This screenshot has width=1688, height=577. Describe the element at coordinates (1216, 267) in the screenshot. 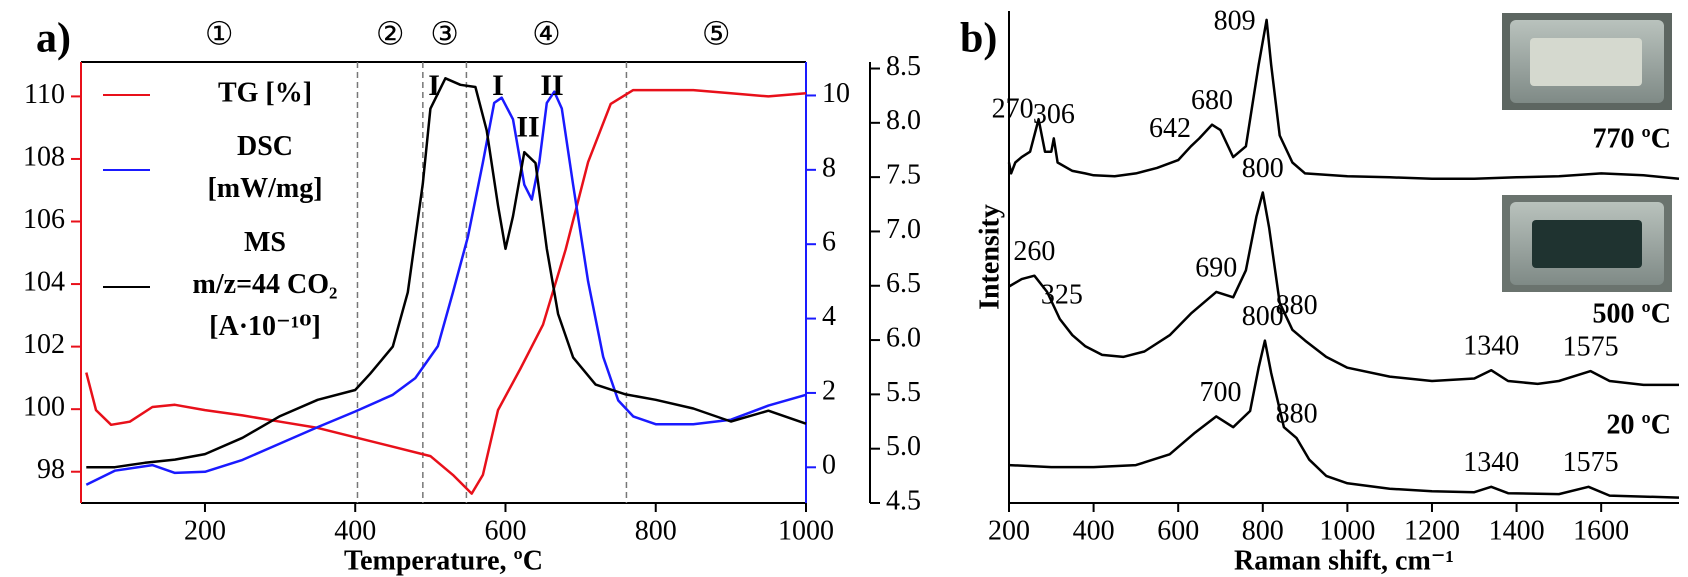

I see `peak-label: 690` at that location.